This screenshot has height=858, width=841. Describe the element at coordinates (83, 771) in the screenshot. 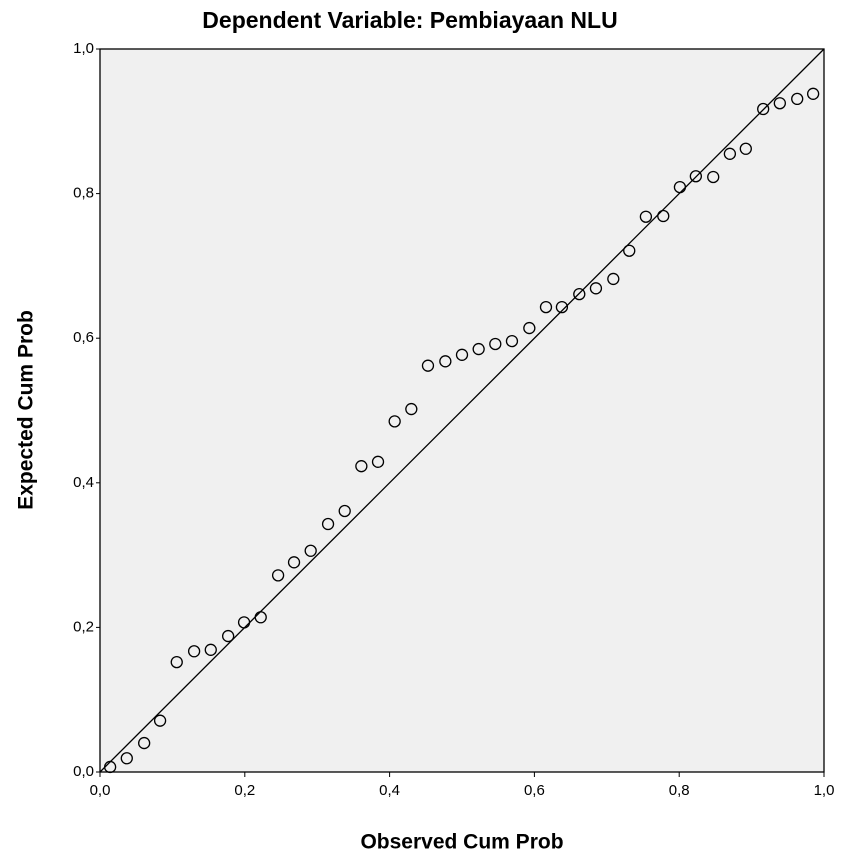

I see `y-tick-label: 0,0` at that location.